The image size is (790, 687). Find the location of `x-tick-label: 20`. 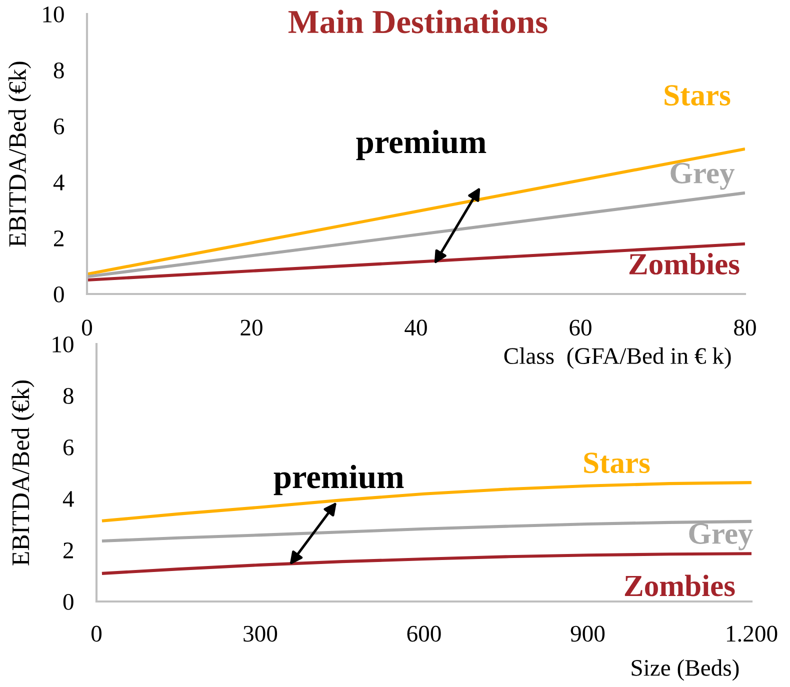

x-tick-label: 20 is located at coordinates (251, 328).